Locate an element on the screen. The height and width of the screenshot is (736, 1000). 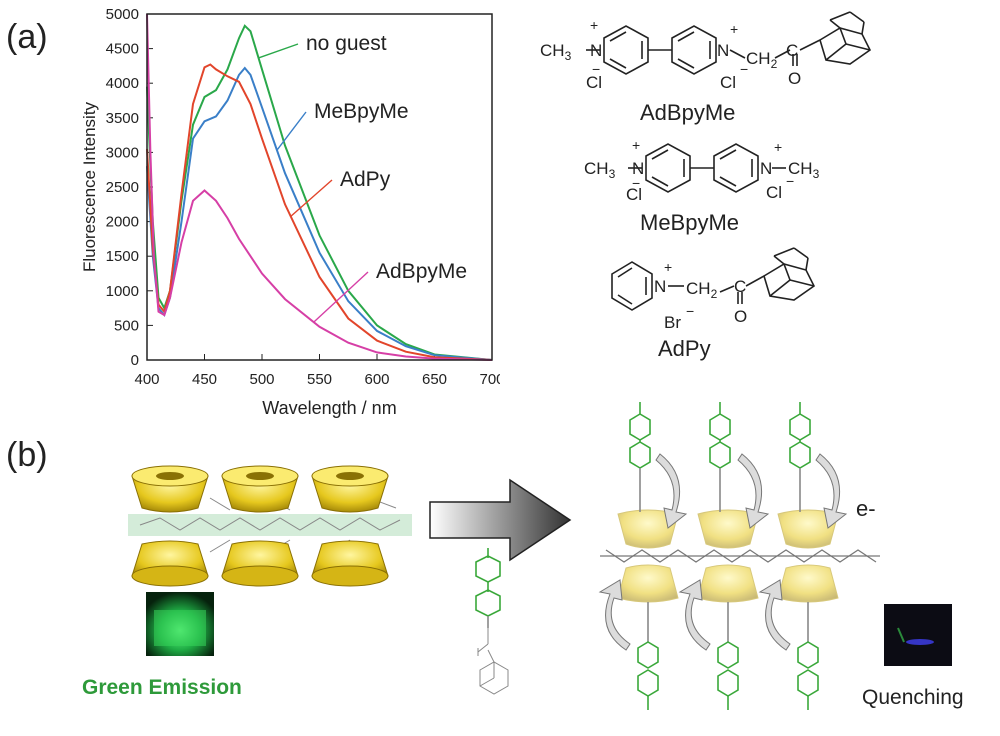
y-tick-label: 5000 is located at coordinates (122, 14).